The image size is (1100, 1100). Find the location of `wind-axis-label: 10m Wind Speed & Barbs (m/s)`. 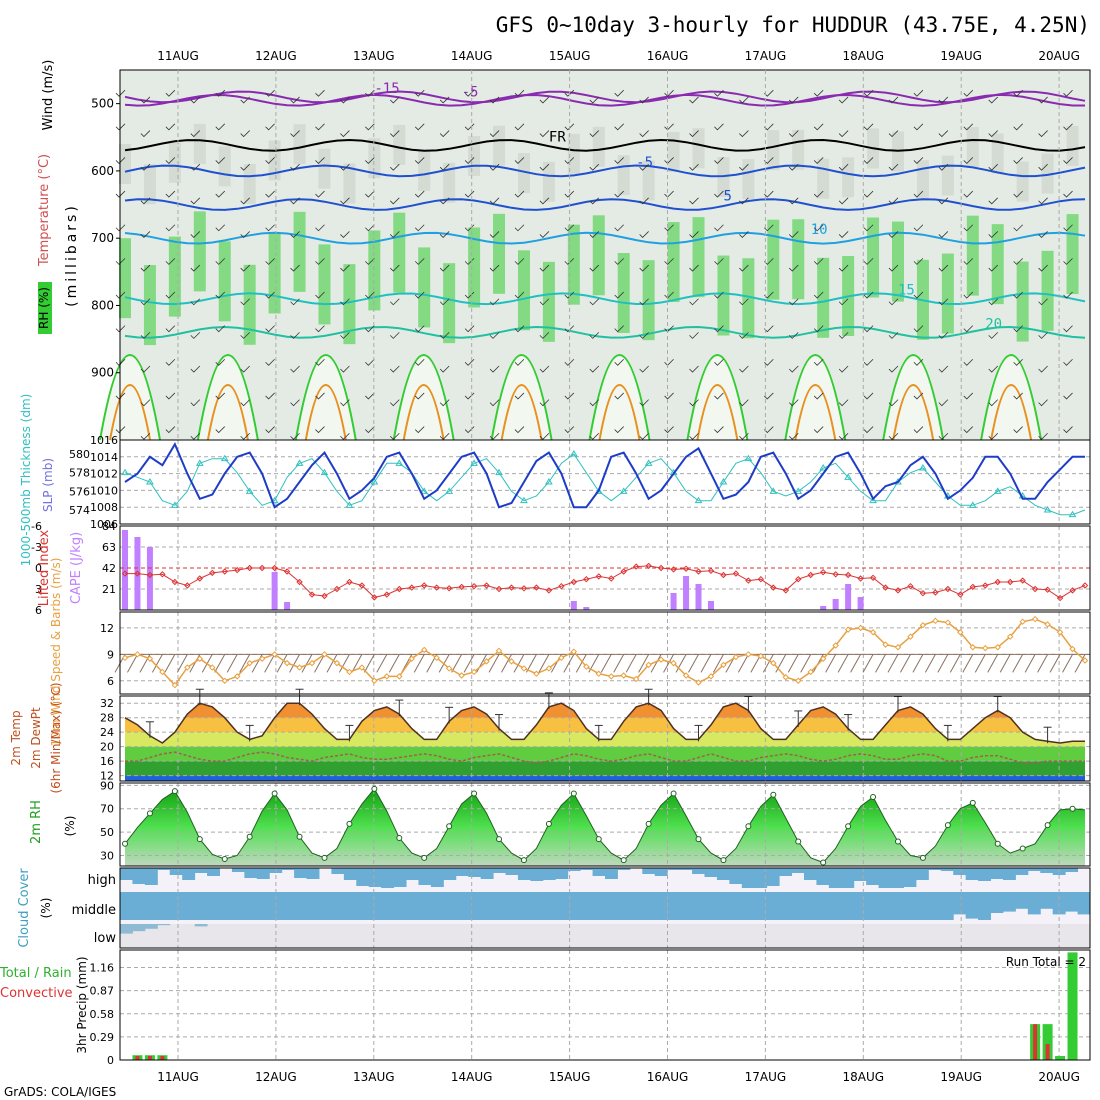

wind-axis-label: 10m Wind Speed & Barbs (m/s) is located at coordinates (56, 652).